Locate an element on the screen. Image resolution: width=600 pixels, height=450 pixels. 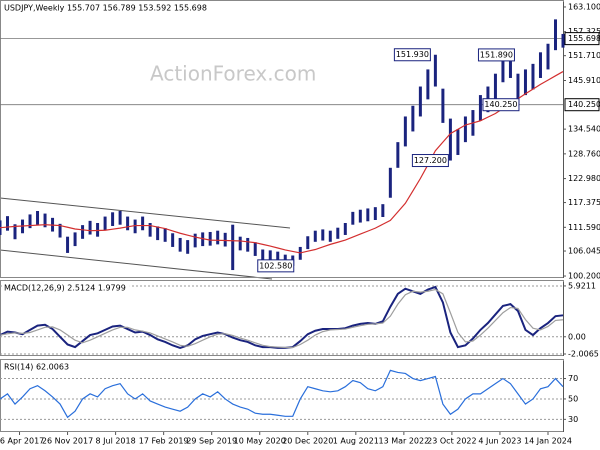
price-label: 140.250 is located at coordinates (584, 104).